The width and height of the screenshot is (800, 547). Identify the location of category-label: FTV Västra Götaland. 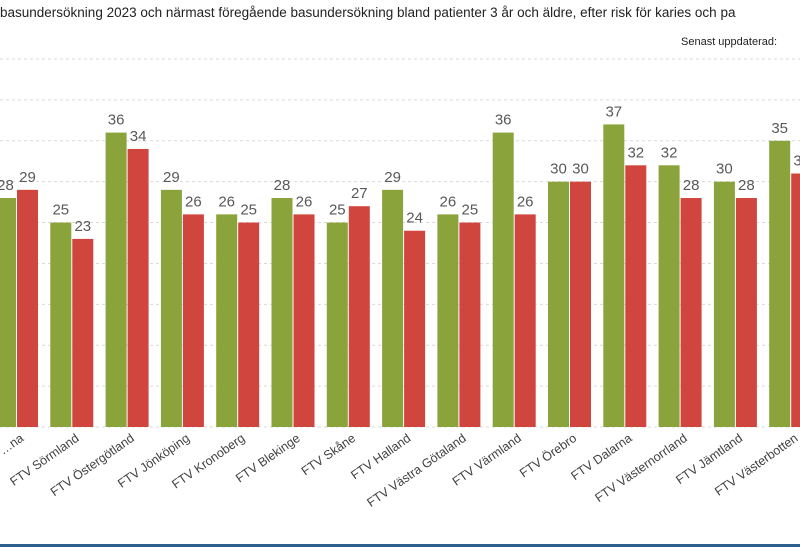
(416, 470).